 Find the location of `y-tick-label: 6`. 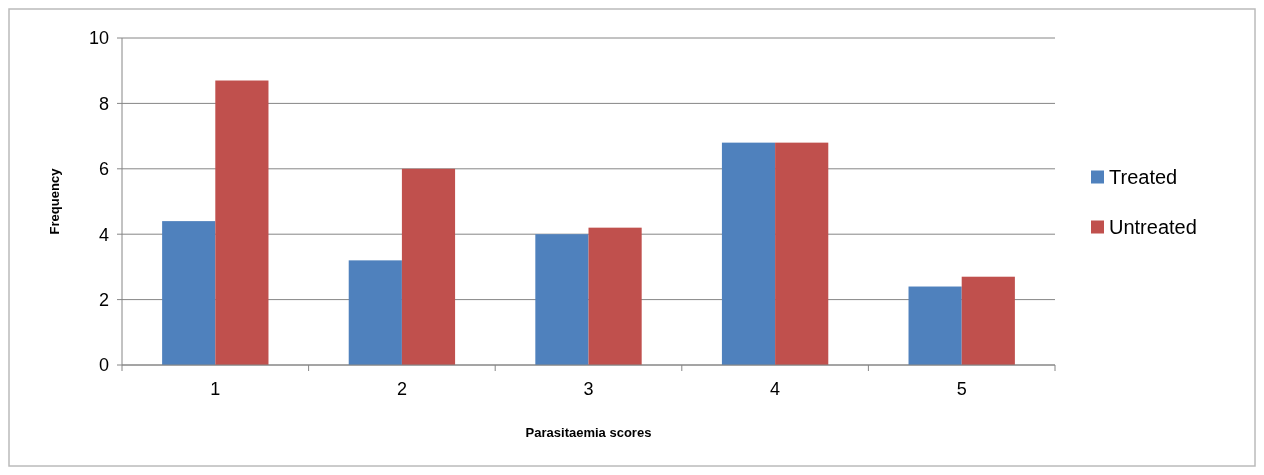

y-tick-label: 6 is located at coordinates (103, 169).